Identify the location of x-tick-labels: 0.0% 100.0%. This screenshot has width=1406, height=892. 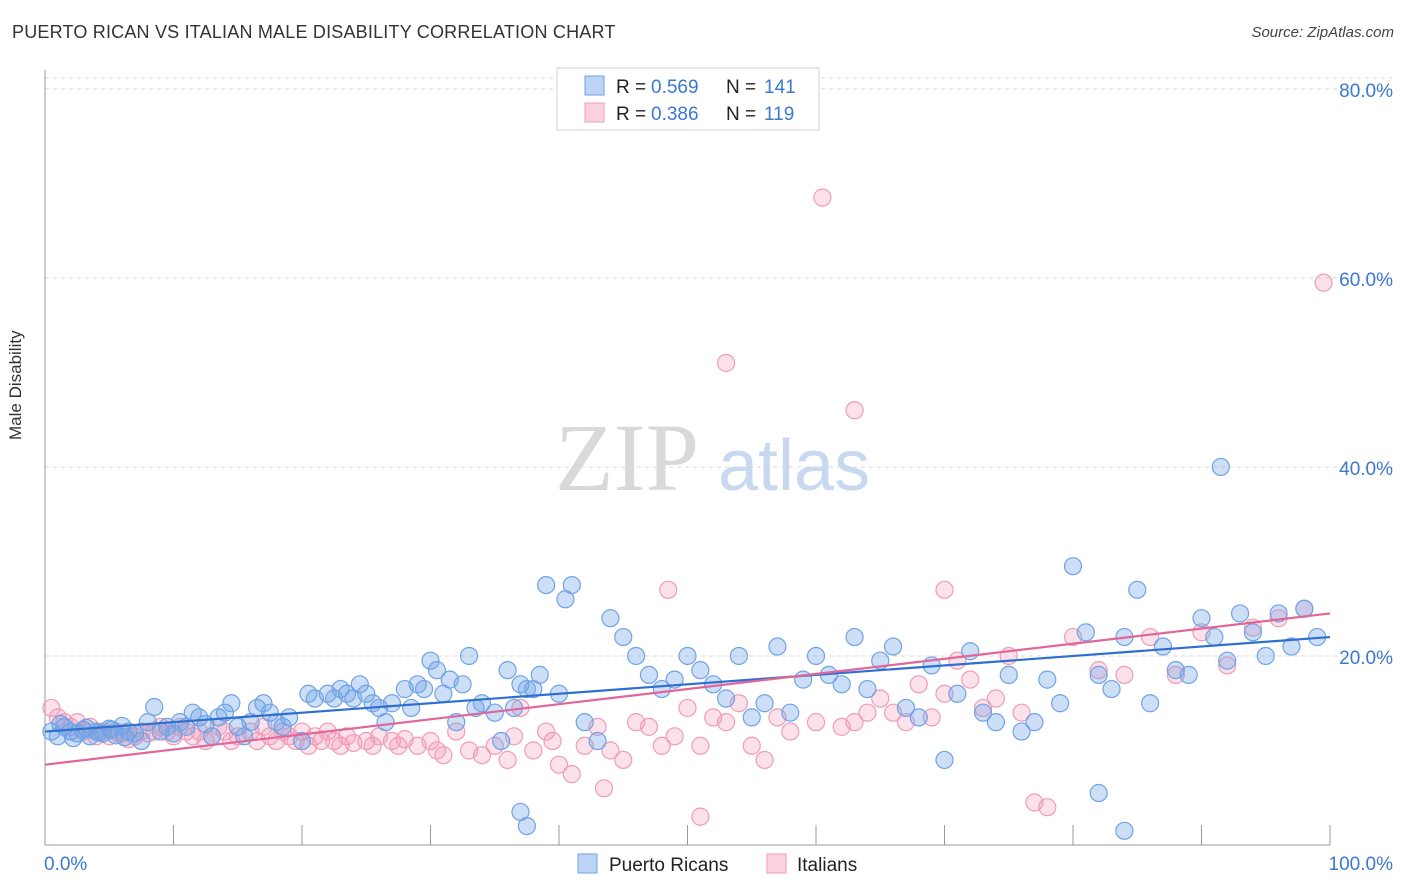
(718, 864).